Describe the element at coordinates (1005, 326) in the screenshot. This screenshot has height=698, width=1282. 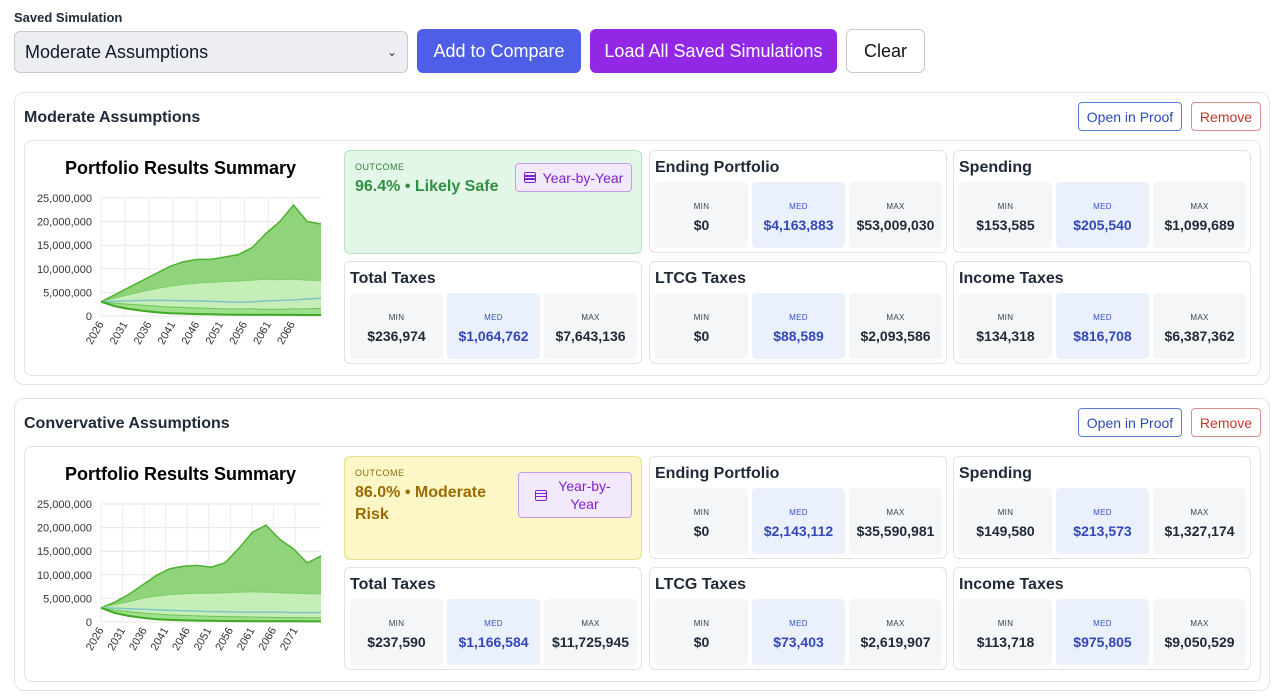
I see `stat-min: MIN $134,318` at that location.